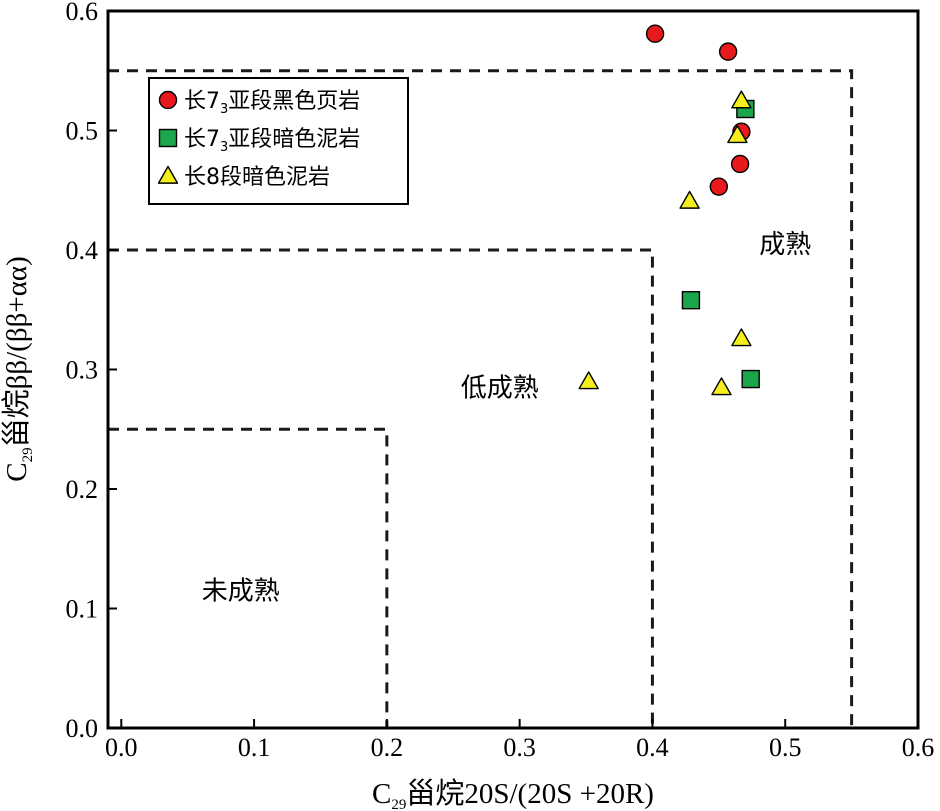 This screenshot has height=811, width=940. I want to click on x-tick-label: 0.0, so click(121, 747).